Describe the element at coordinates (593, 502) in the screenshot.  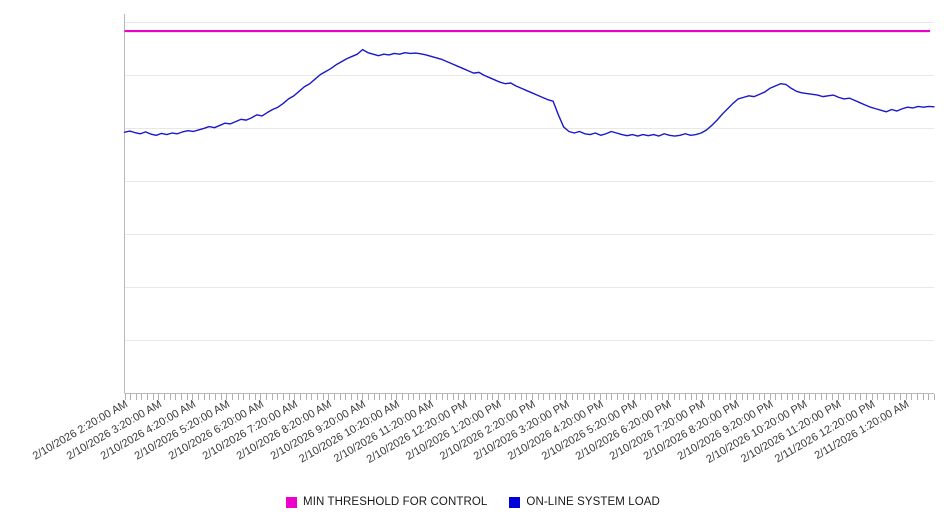
I see `legend-label-system-load: ON-LINE SYSTEM LOAD` at that location.